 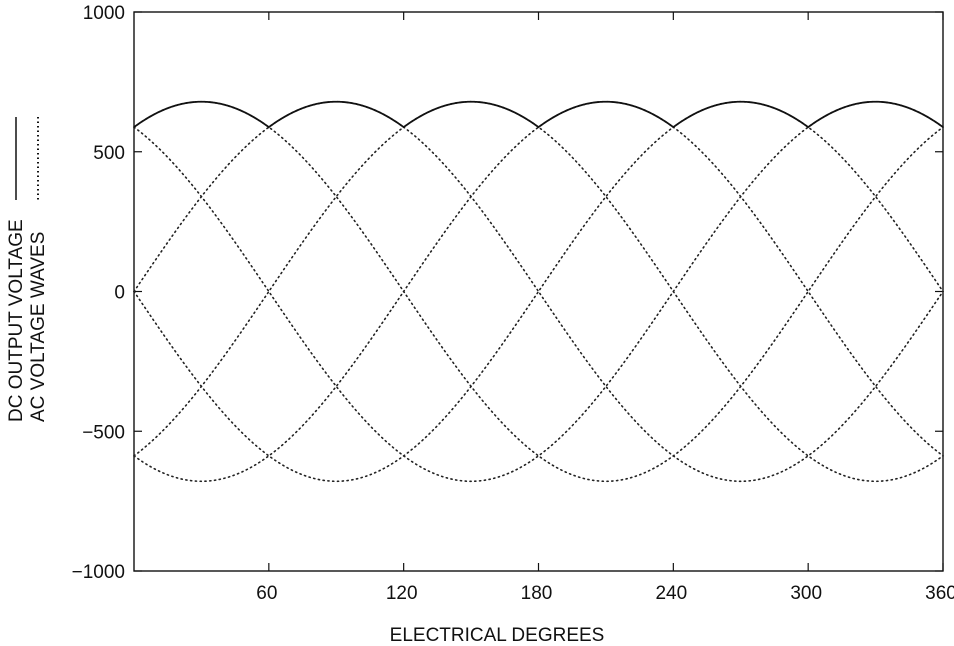 I want to click on y-tick-label: 500, so click(x=109, y=153).